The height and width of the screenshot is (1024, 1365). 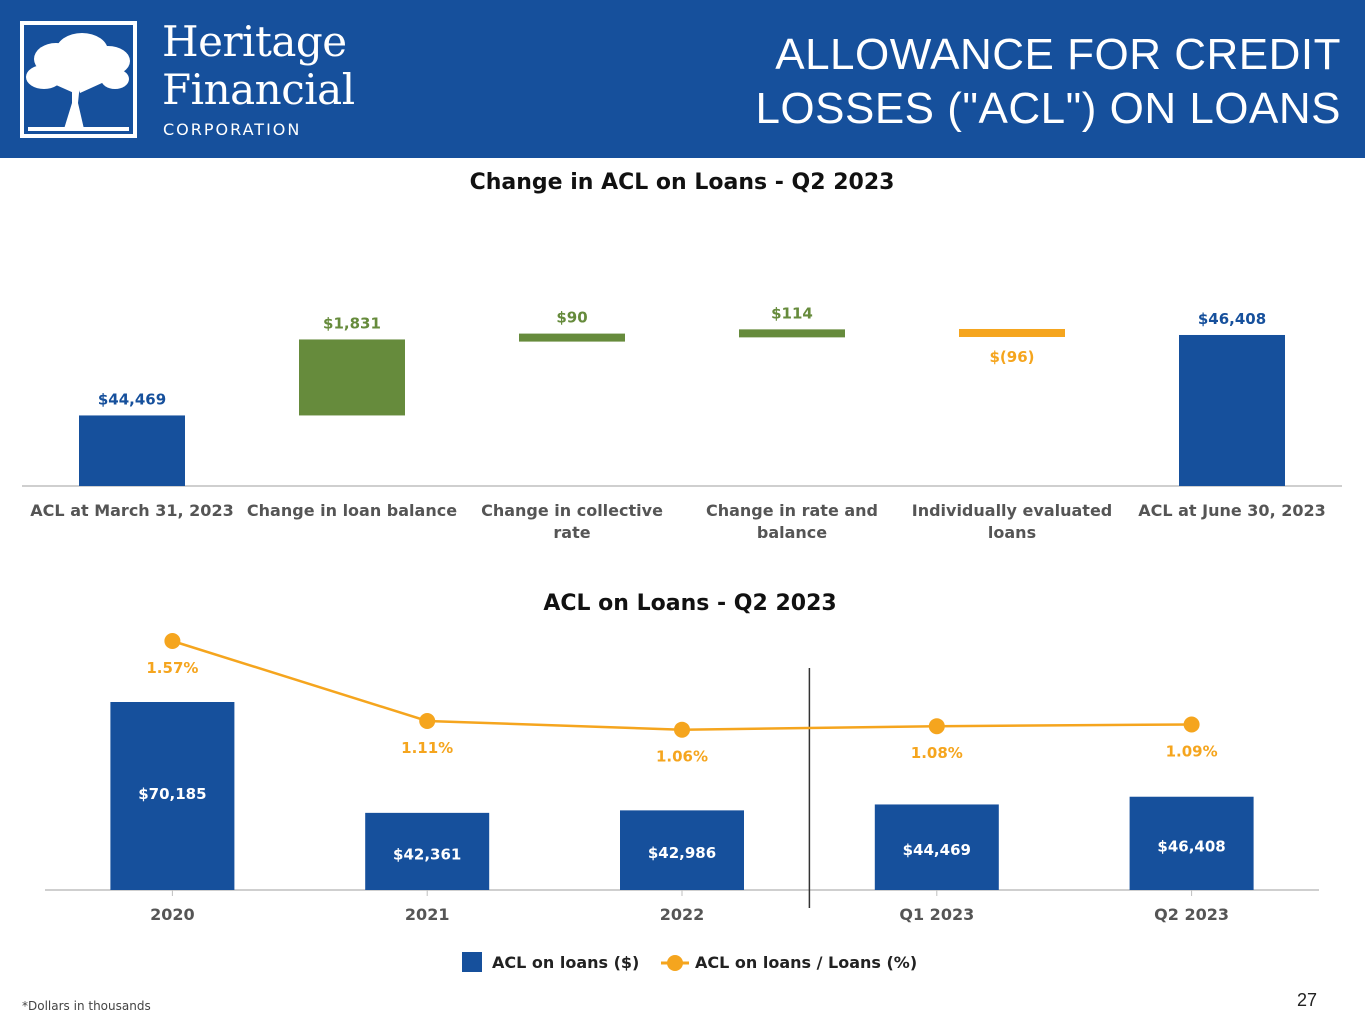 I want to click on waterfall-category-label: balance, so click(x=792, y=532).